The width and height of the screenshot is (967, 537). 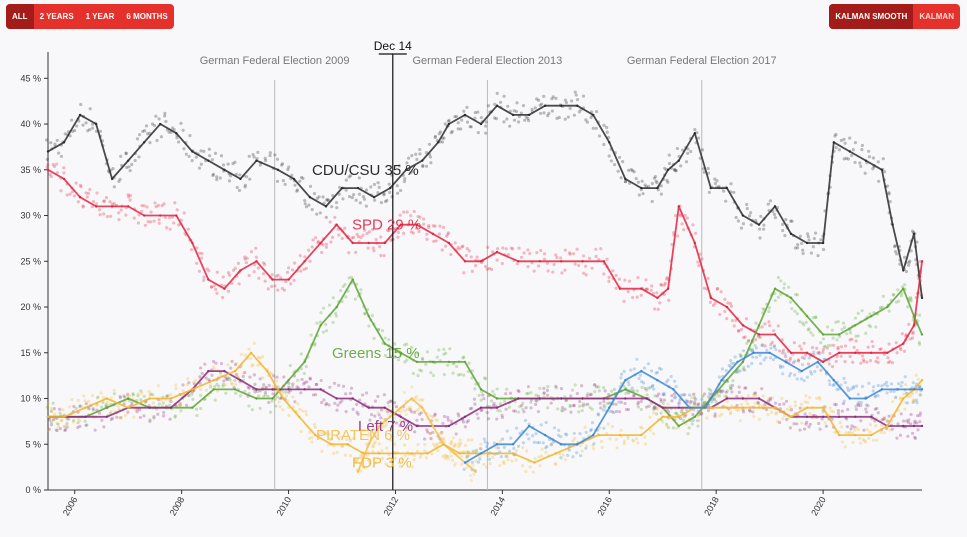 I want to click on range-1-year-button: 1 YEAR, so click(x=100, y=16).